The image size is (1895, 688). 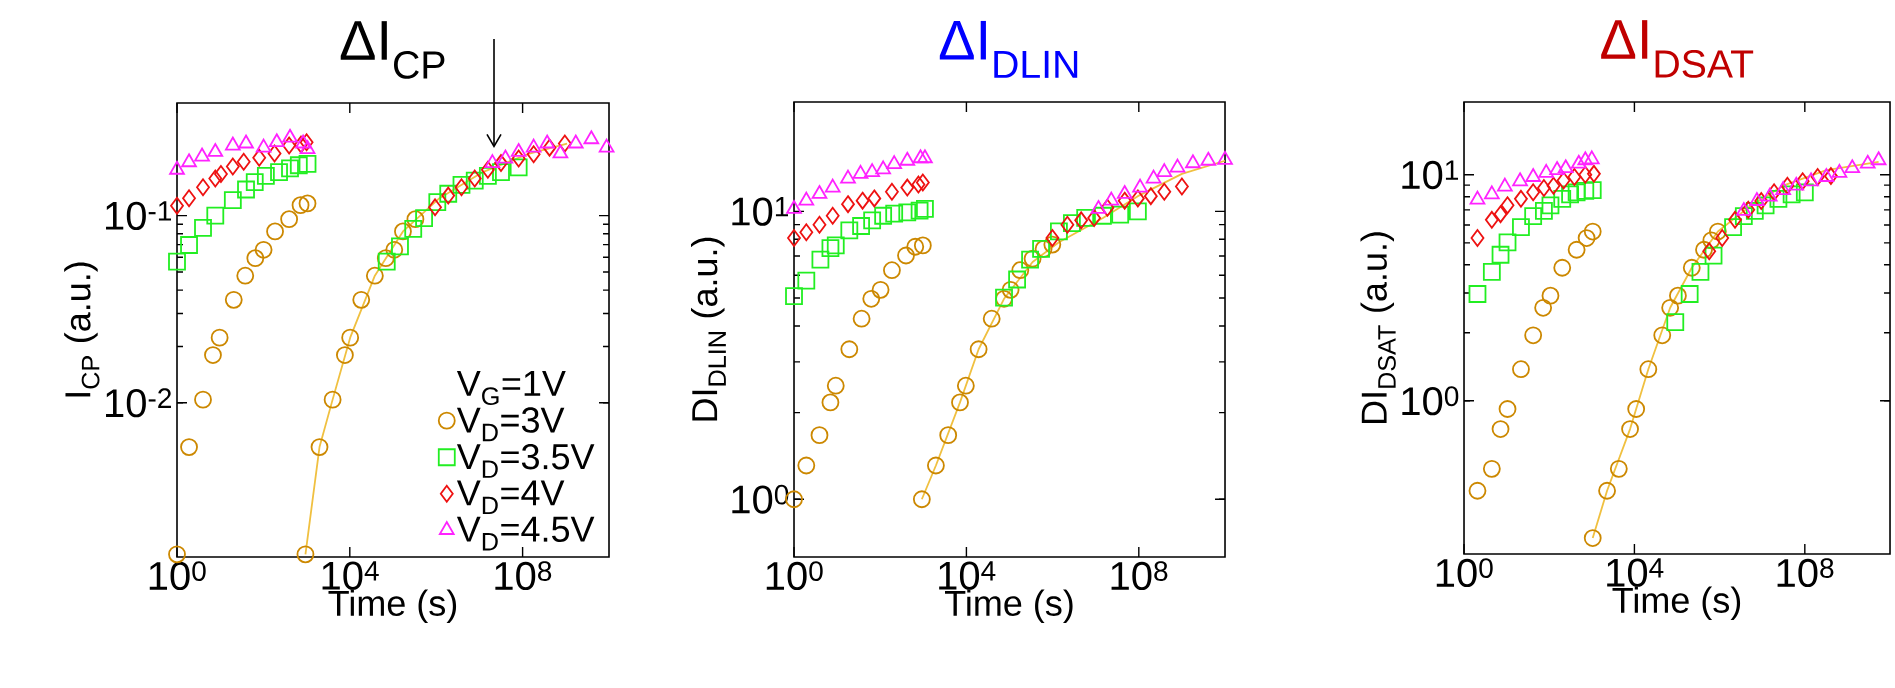 I want to click on legend-label: V$_{D}$=4.5V, so click(x=525, y=533).